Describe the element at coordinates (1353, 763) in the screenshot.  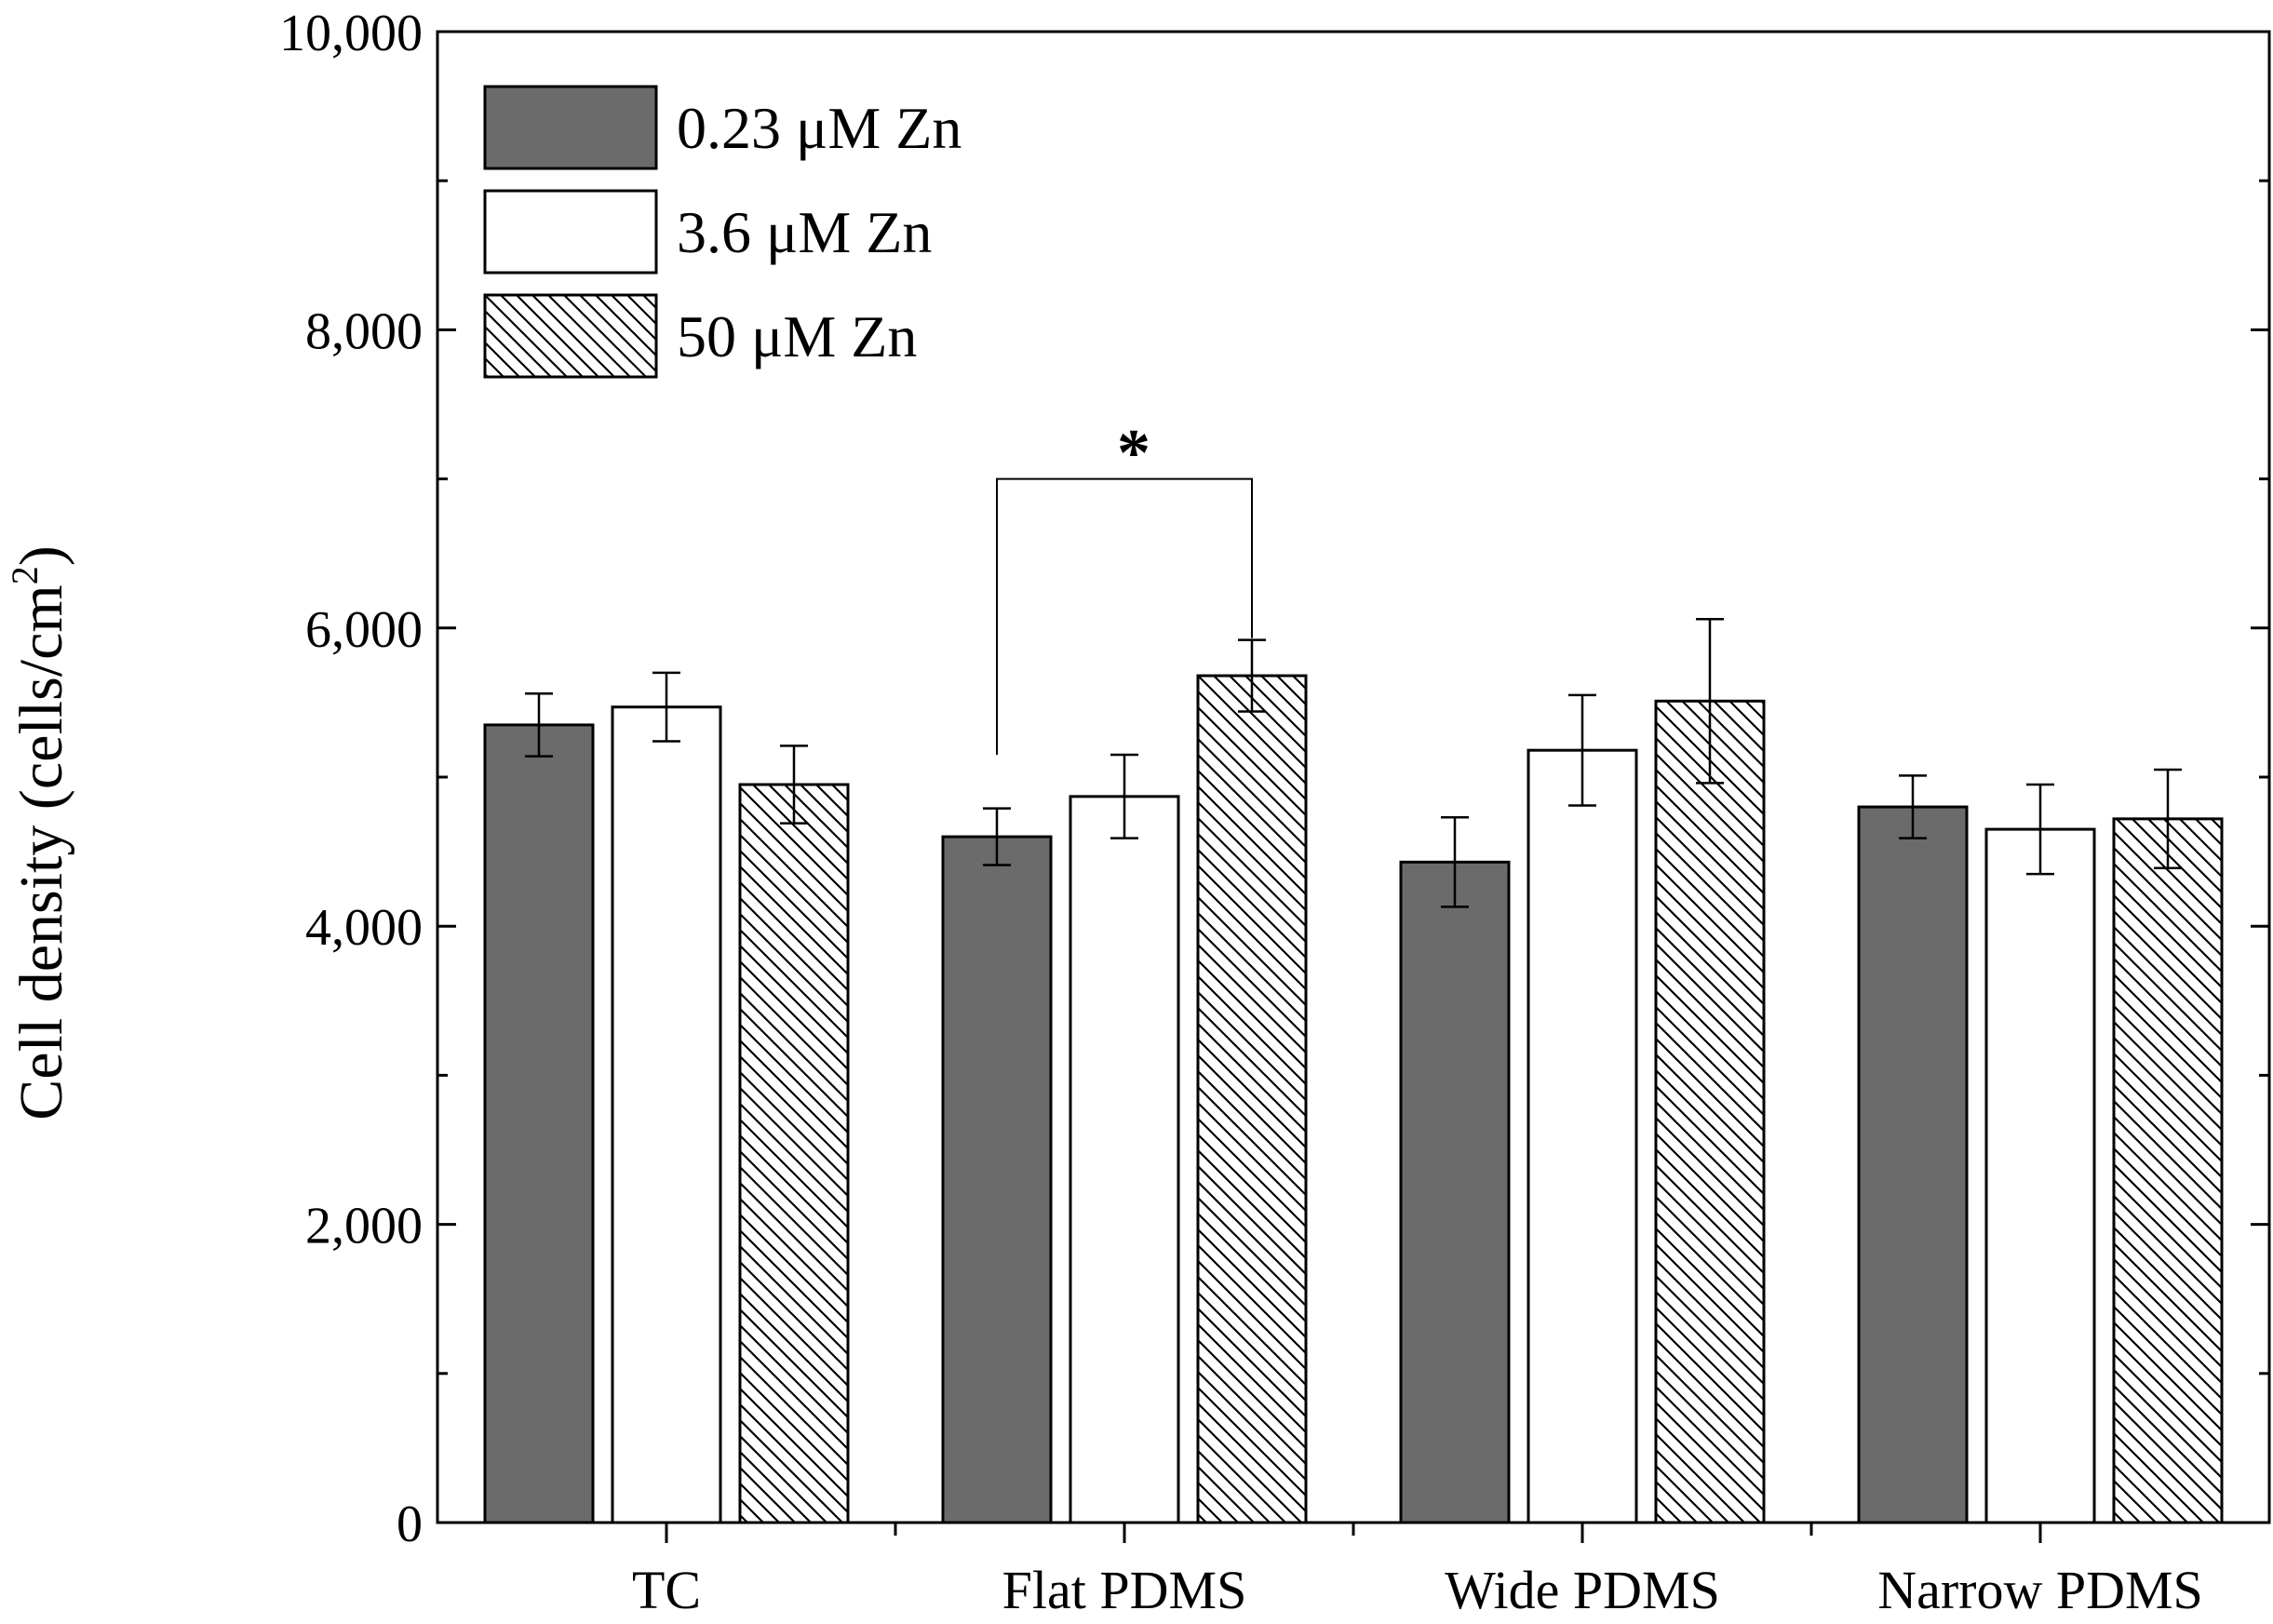
I see `error-bars` at that location.